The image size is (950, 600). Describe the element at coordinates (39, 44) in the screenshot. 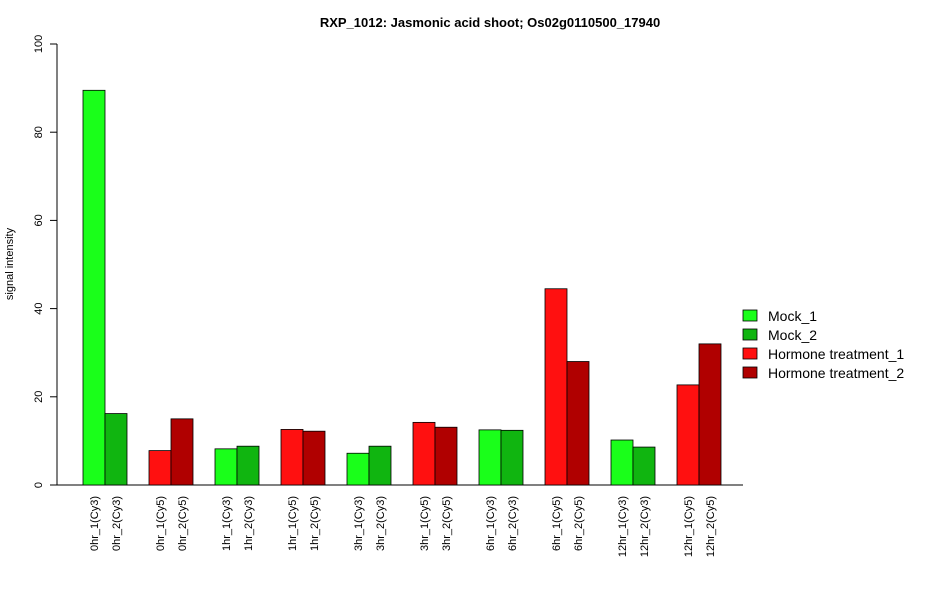

I see `y-tick-label: 100` at that location.